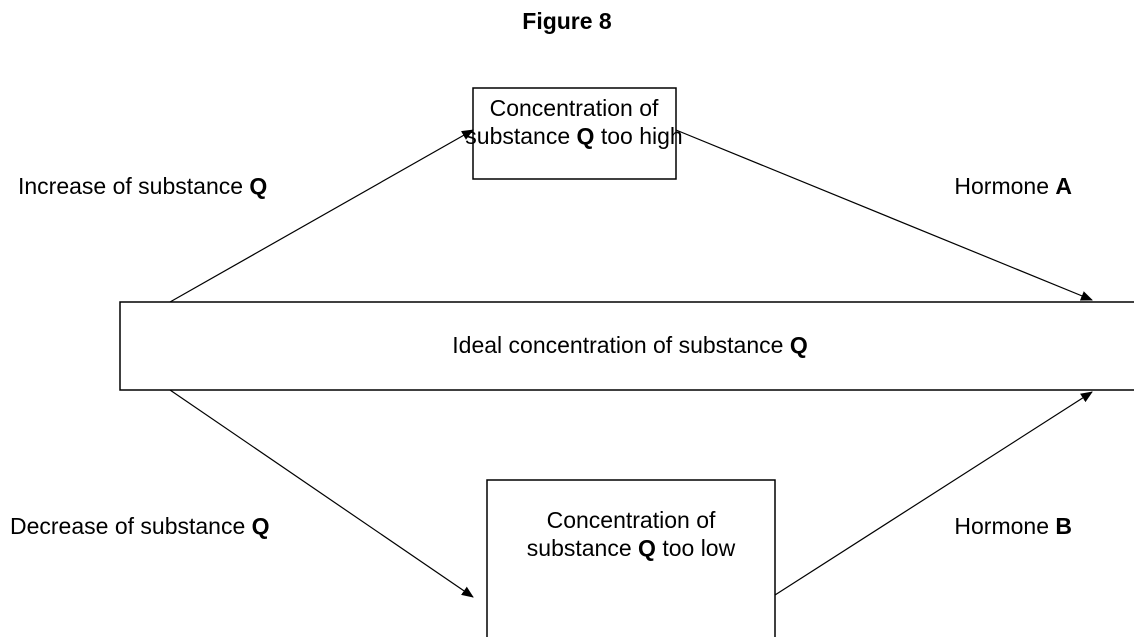  Describe the element at coordinates (696, 548) in the screenshot. I see `text-run: too low` at that location.